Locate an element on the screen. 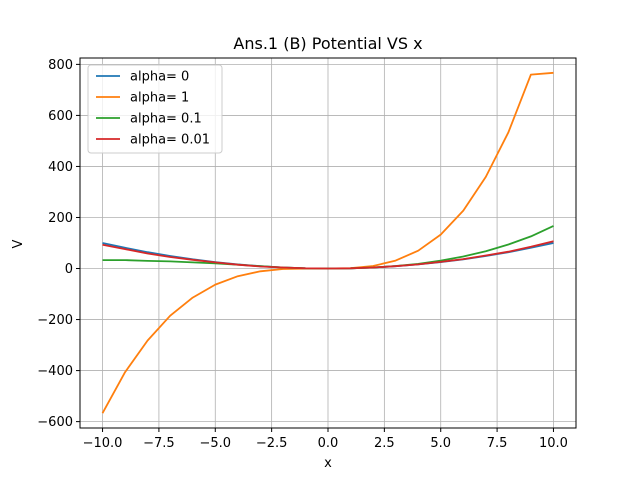 This screenshot has width=640, height=480. y-tick-label: 0 is located at coordinates (69, 269).